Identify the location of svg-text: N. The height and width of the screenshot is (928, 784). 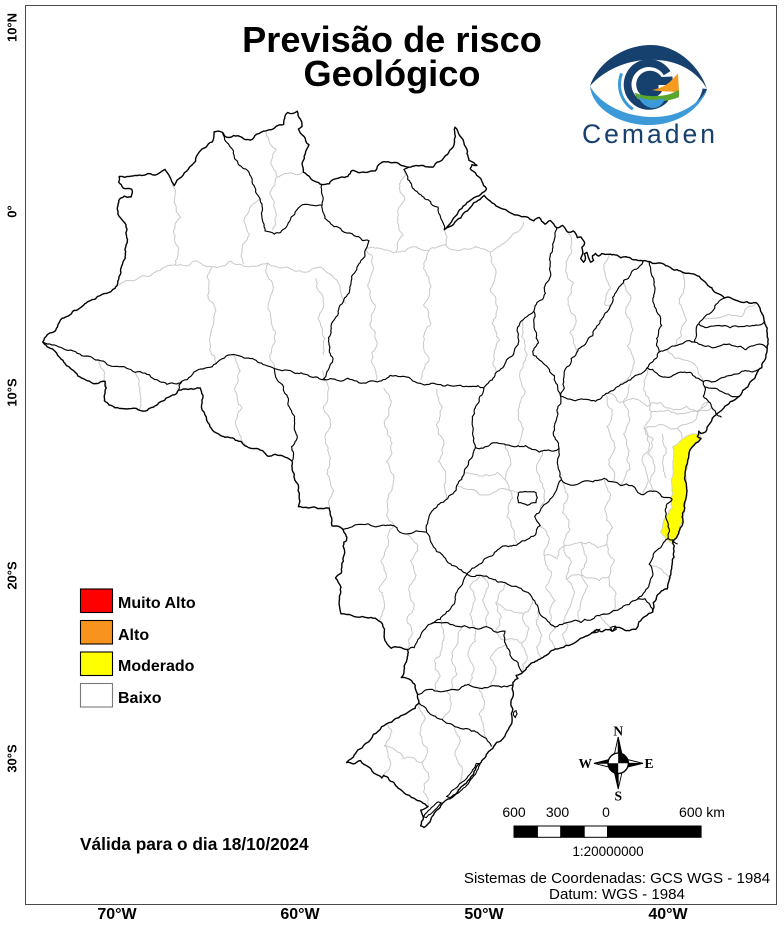
(618, 731).